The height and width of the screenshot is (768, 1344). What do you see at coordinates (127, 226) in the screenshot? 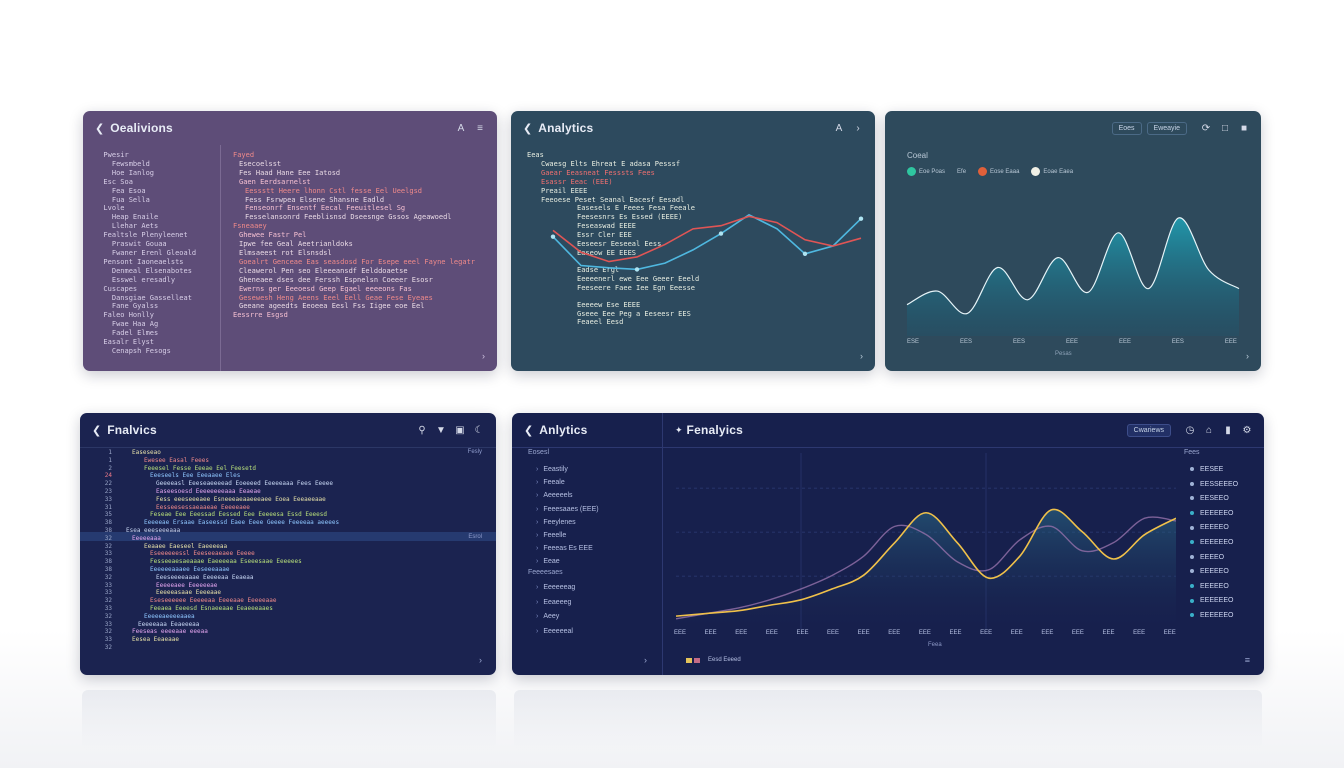
I see `file-tree-item: Llehar Aets` at bounding box center [127, 226].